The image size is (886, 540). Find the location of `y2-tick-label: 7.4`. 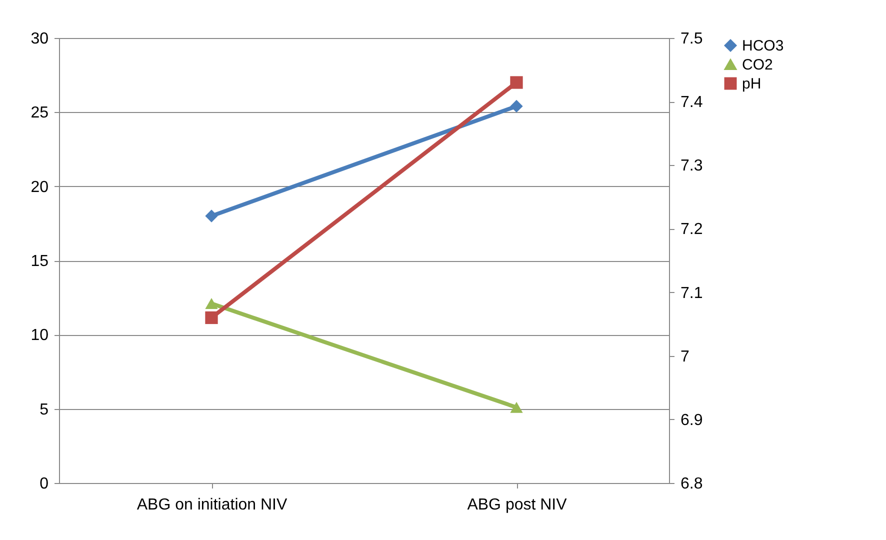

y2-tick-label: 7.4 is located at coordinates (691, 103).